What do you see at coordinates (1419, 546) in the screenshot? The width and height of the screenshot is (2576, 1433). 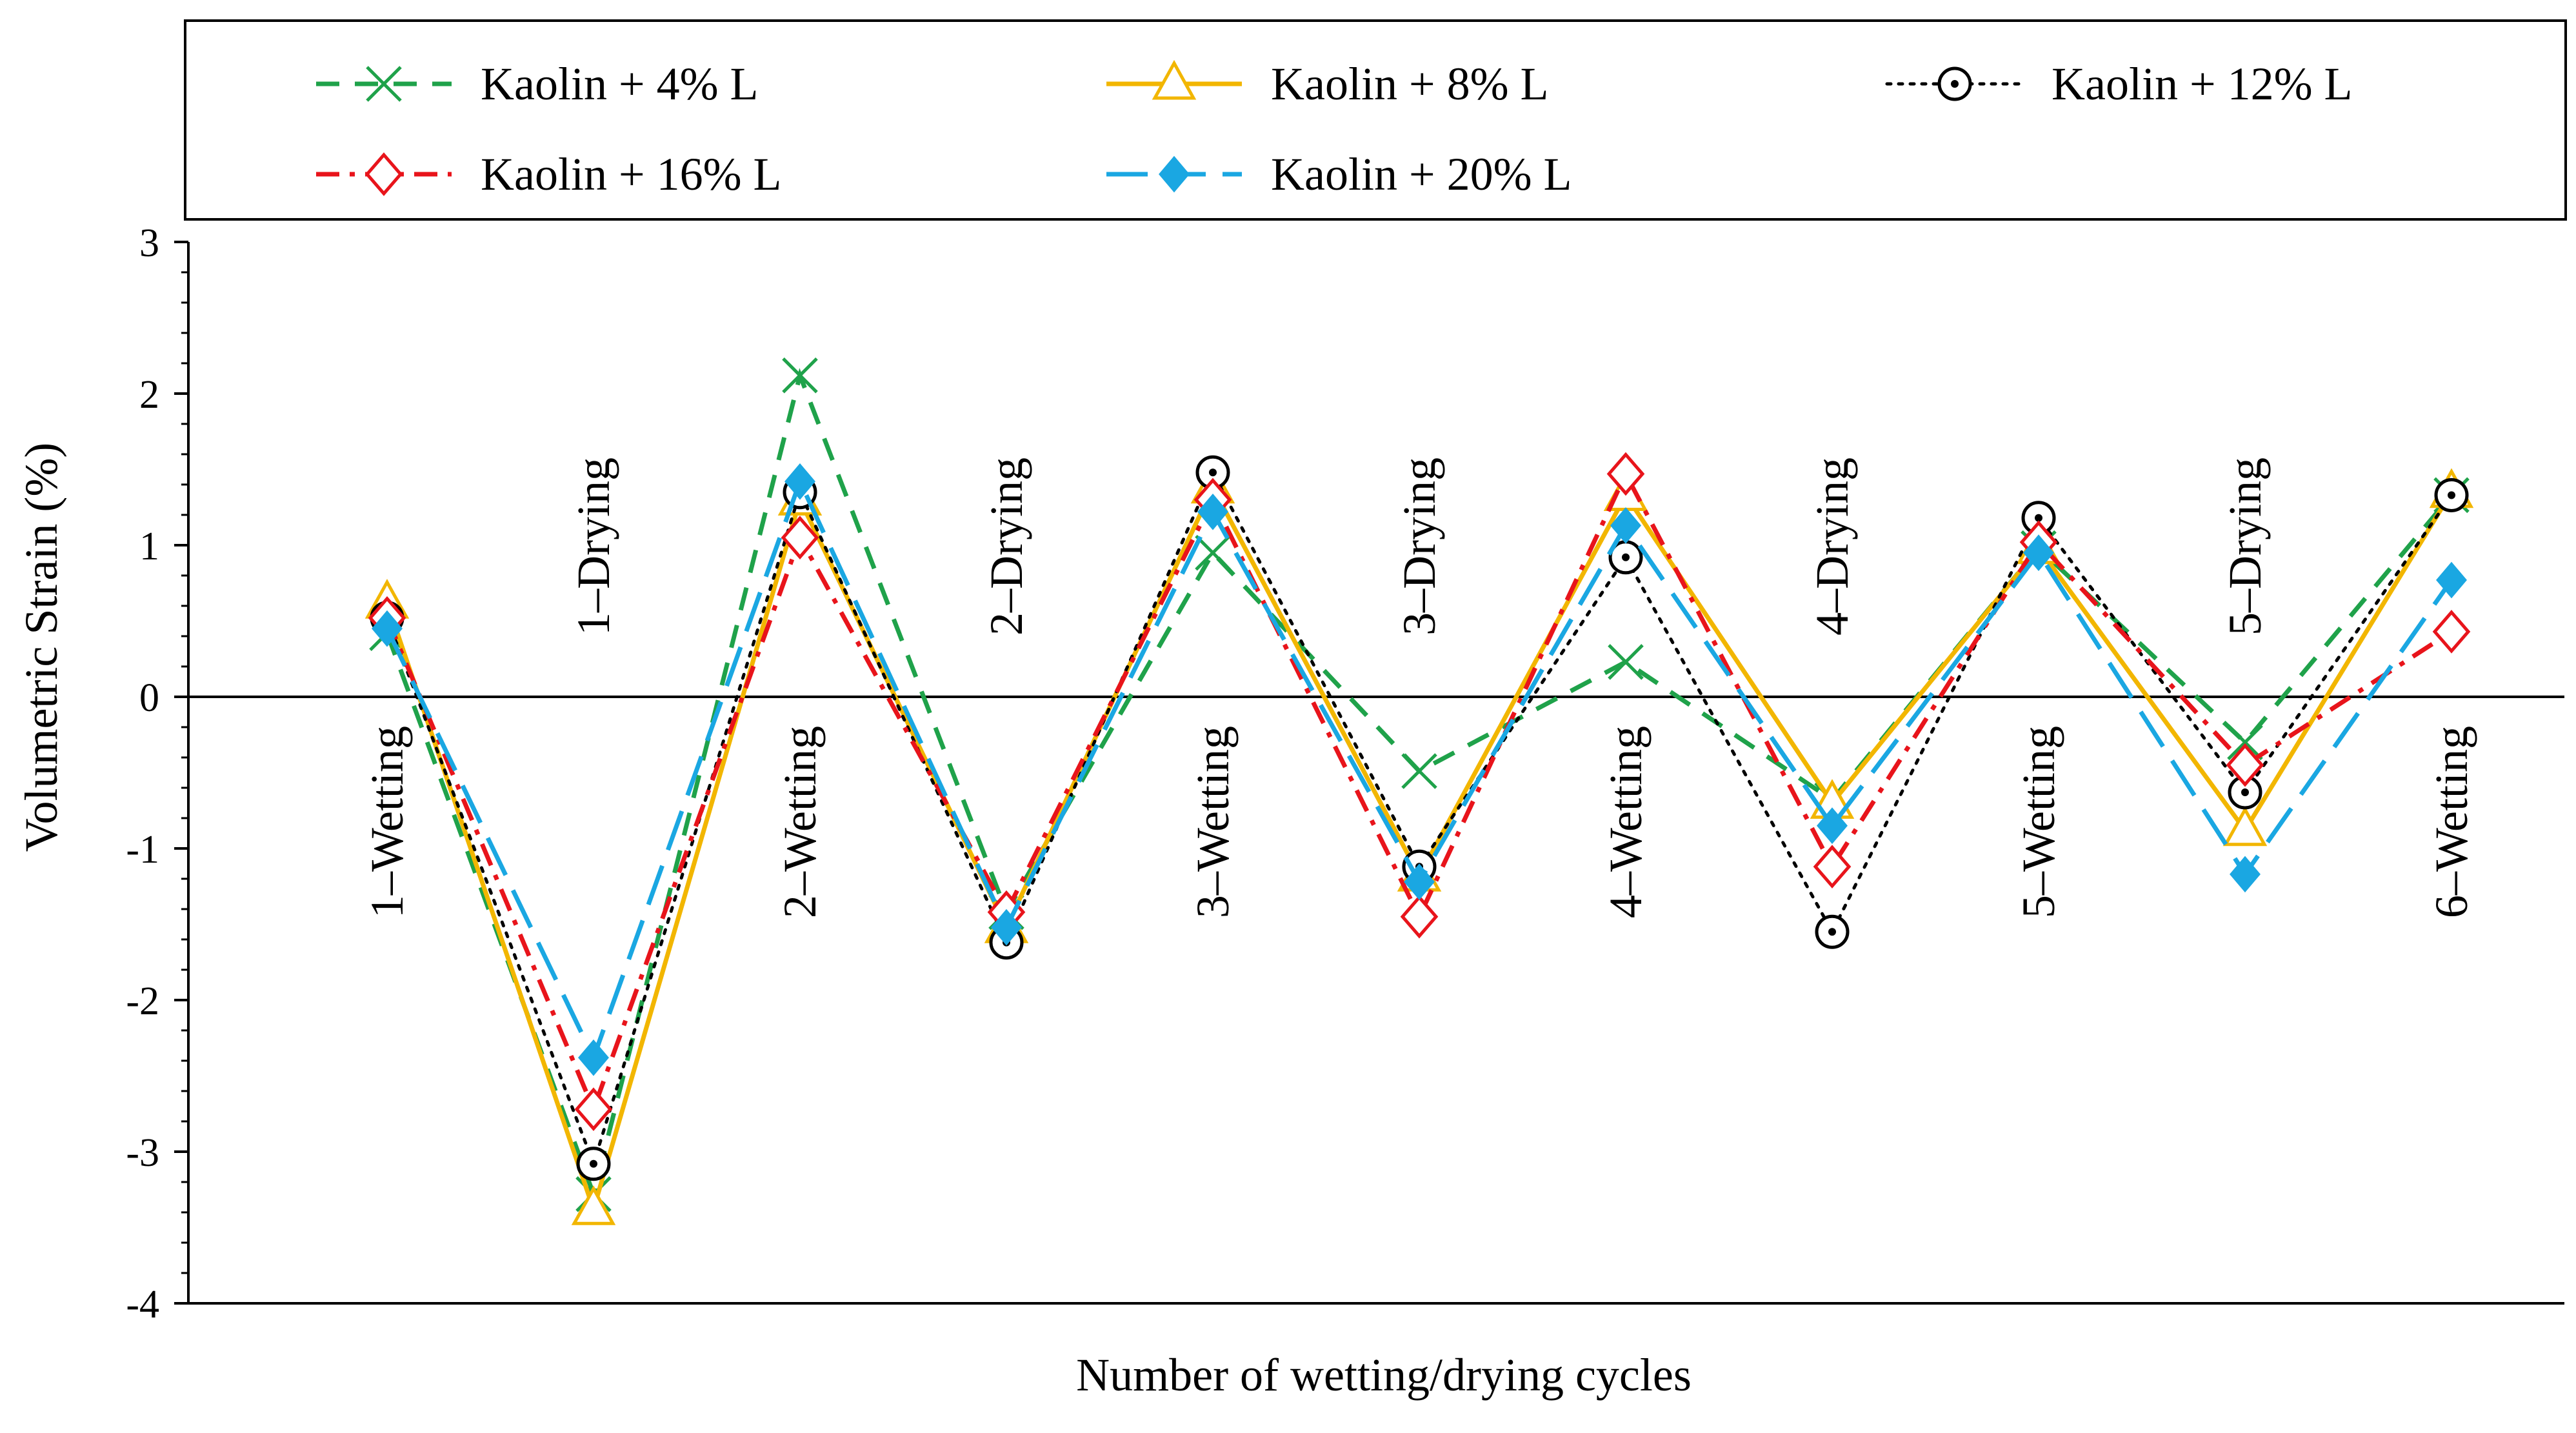 I see `x-category-label: 3–Drying` at bounding box center [1419, 546].